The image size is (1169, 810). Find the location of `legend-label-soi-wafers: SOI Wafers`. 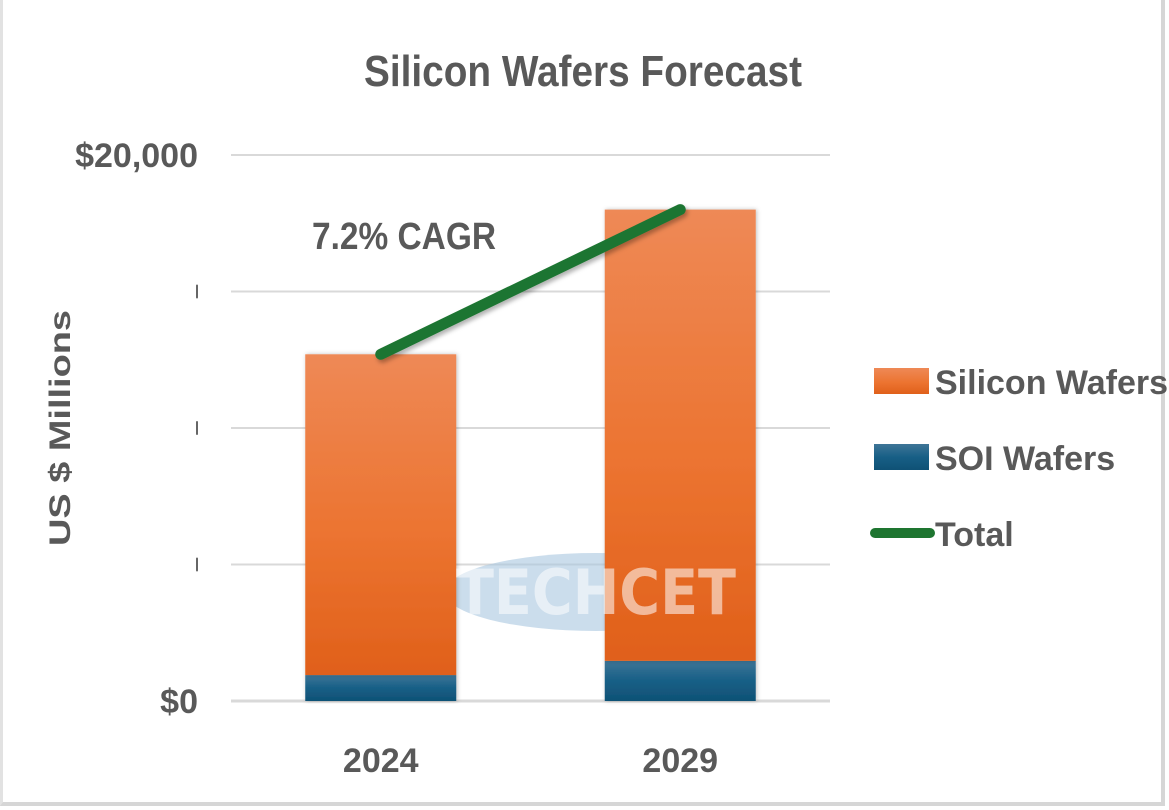

legend-label-soi-wafers: SOI Wafers is located at coordinates (1025, 459).